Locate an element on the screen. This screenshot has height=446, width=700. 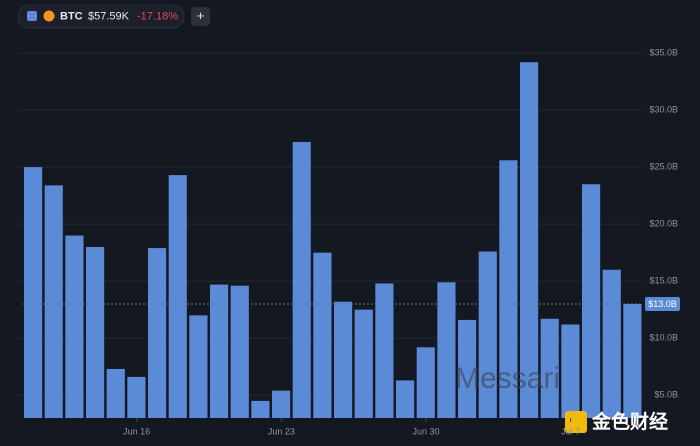
y-tick-label: $35.0B is located at coordinates (663, 52).